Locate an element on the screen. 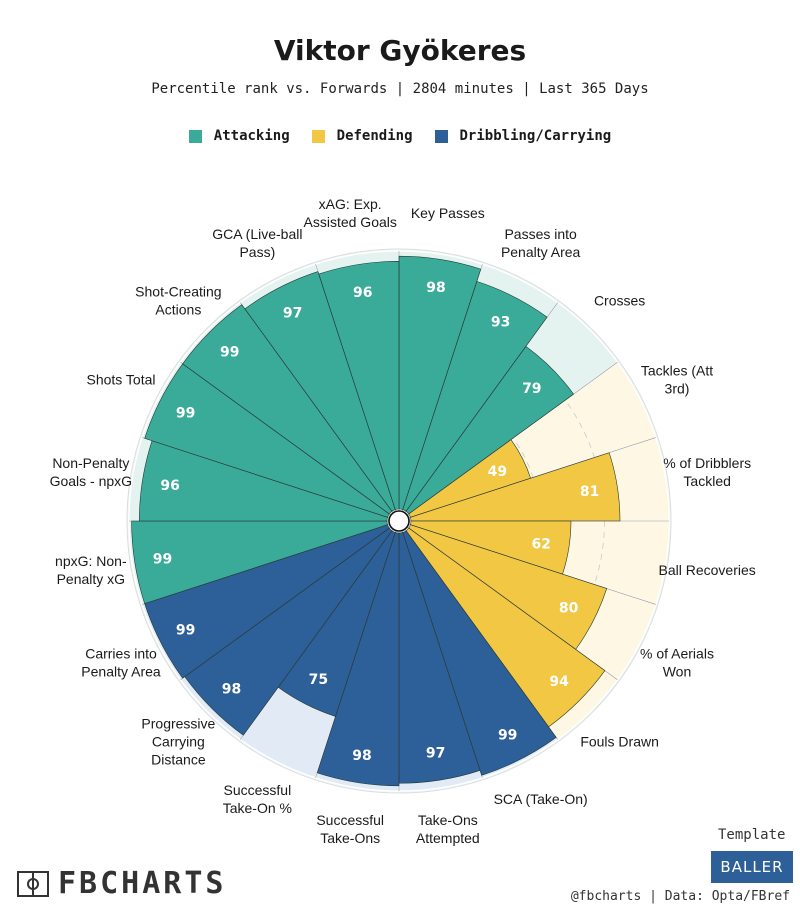  source-credit: @fbcharts | Data: Opta/FBref is located at coordinates (680, 896).